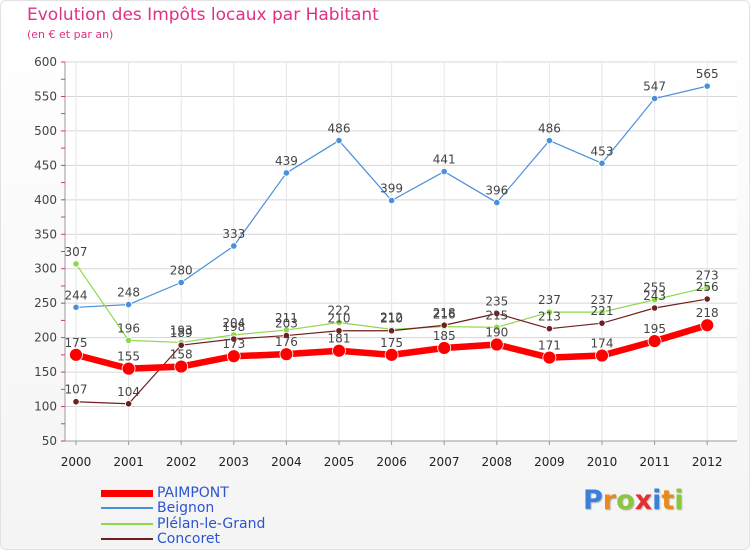 This screenshot has width=750, height=550. I want to click on data-label-concoret: 218, so click(444, 313).